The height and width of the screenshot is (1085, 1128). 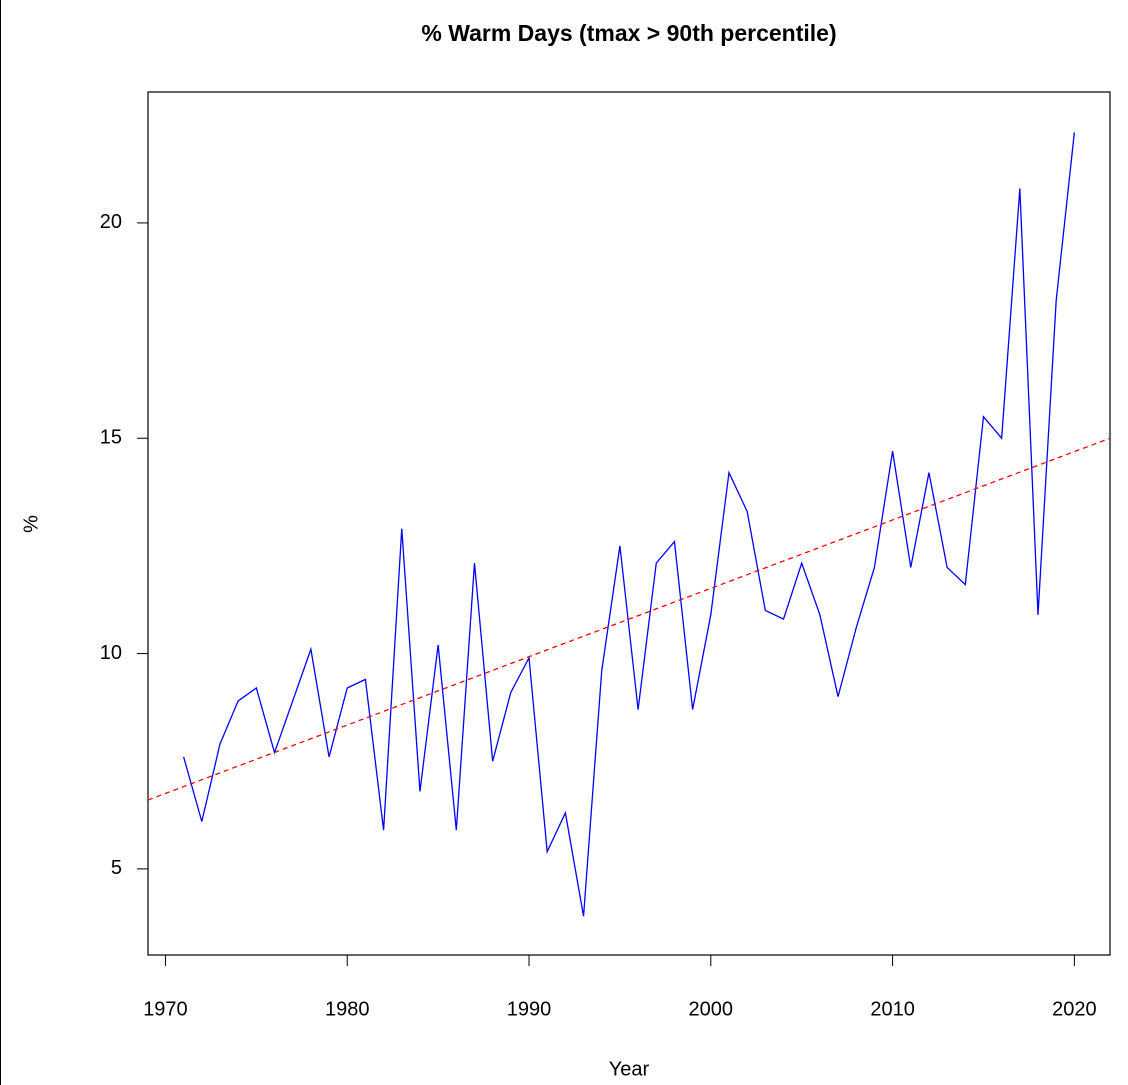 I want to click on x-tick-label: 1980, so click(x=347, y=1009).